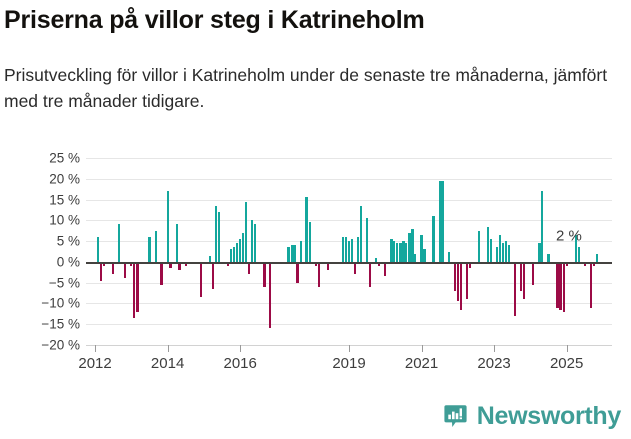 The image size is (631, 439). I want to click on x-axis-tick-label: 2012, so click(95, 363).